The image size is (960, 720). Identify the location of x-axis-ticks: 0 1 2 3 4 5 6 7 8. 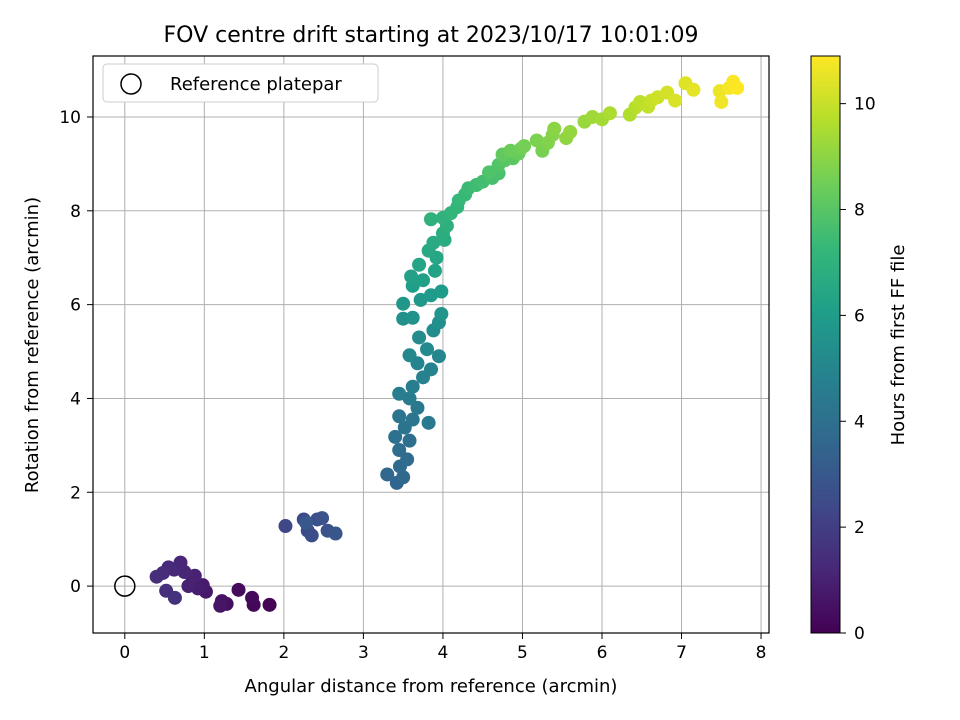
(442, 648).